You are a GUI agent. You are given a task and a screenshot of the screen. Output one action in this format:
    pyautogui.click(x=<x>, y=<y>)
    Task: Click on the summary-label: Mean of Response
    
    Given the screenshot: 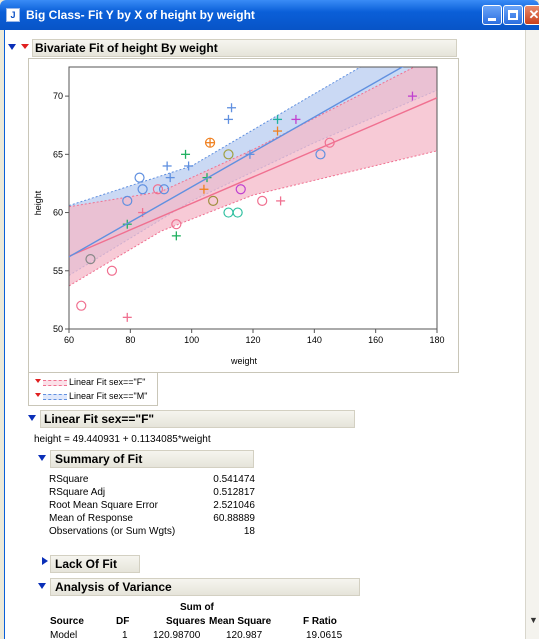 What is the action you would take?
    pyautogui.click(x=91, y=518)
    